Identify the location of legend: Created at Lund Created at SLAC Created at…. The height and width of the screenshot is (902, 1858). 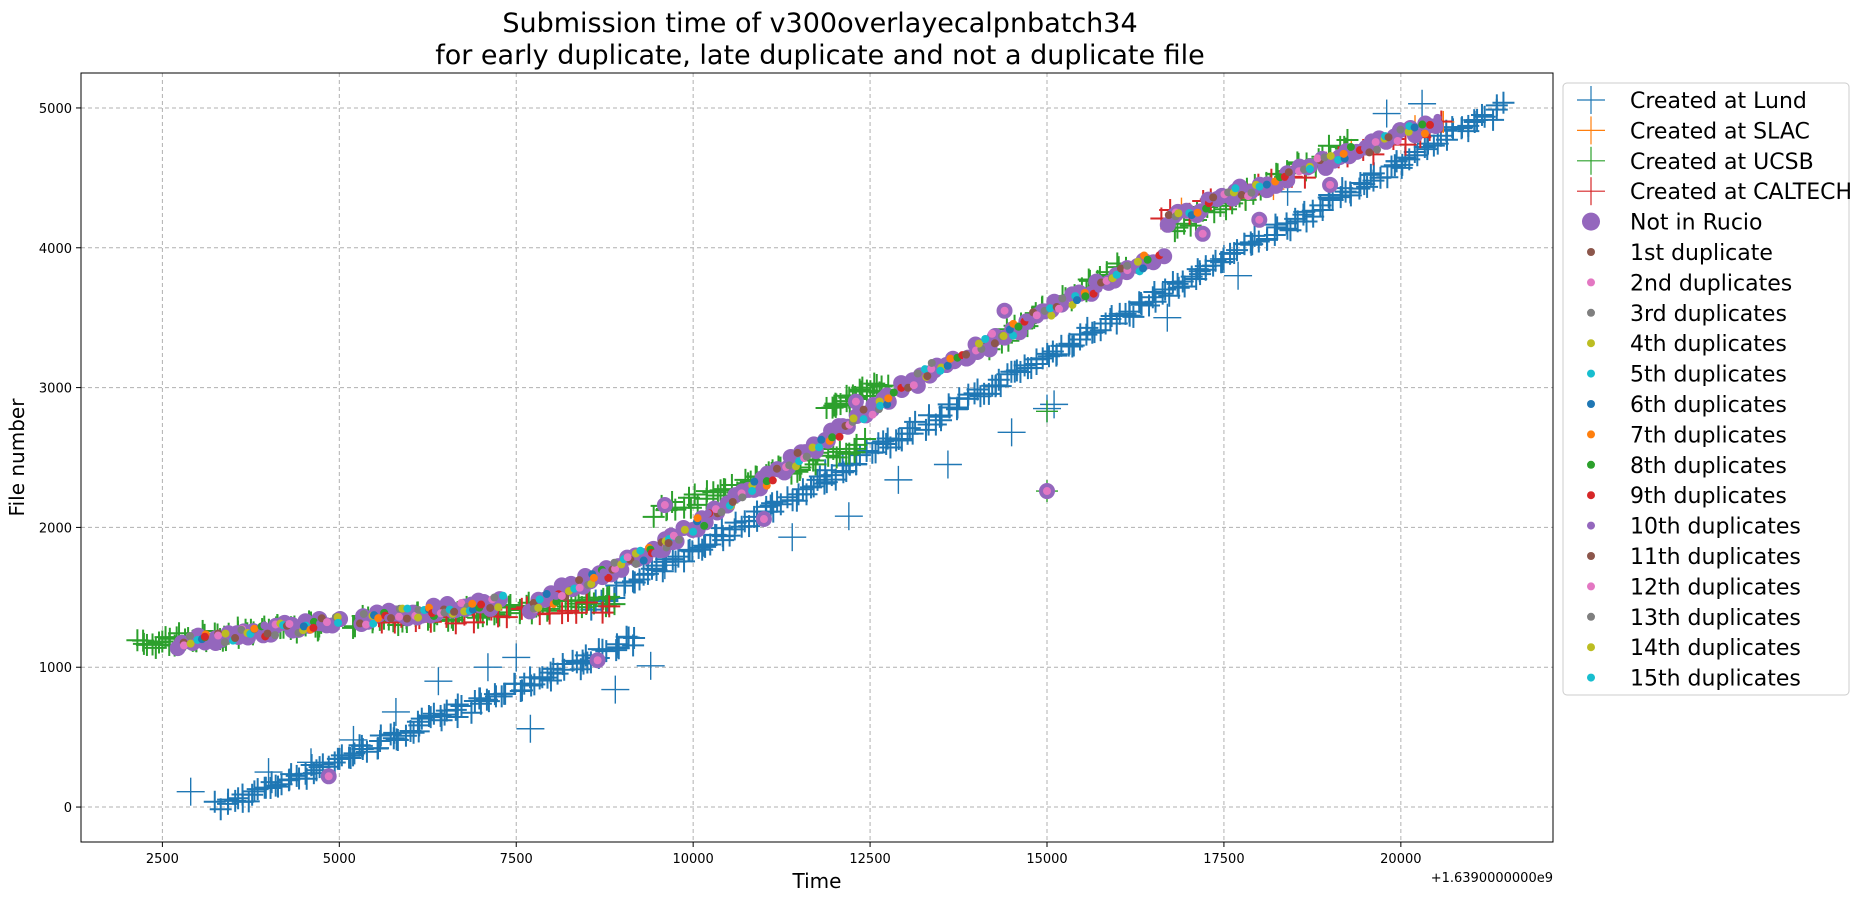
(1707, 389).